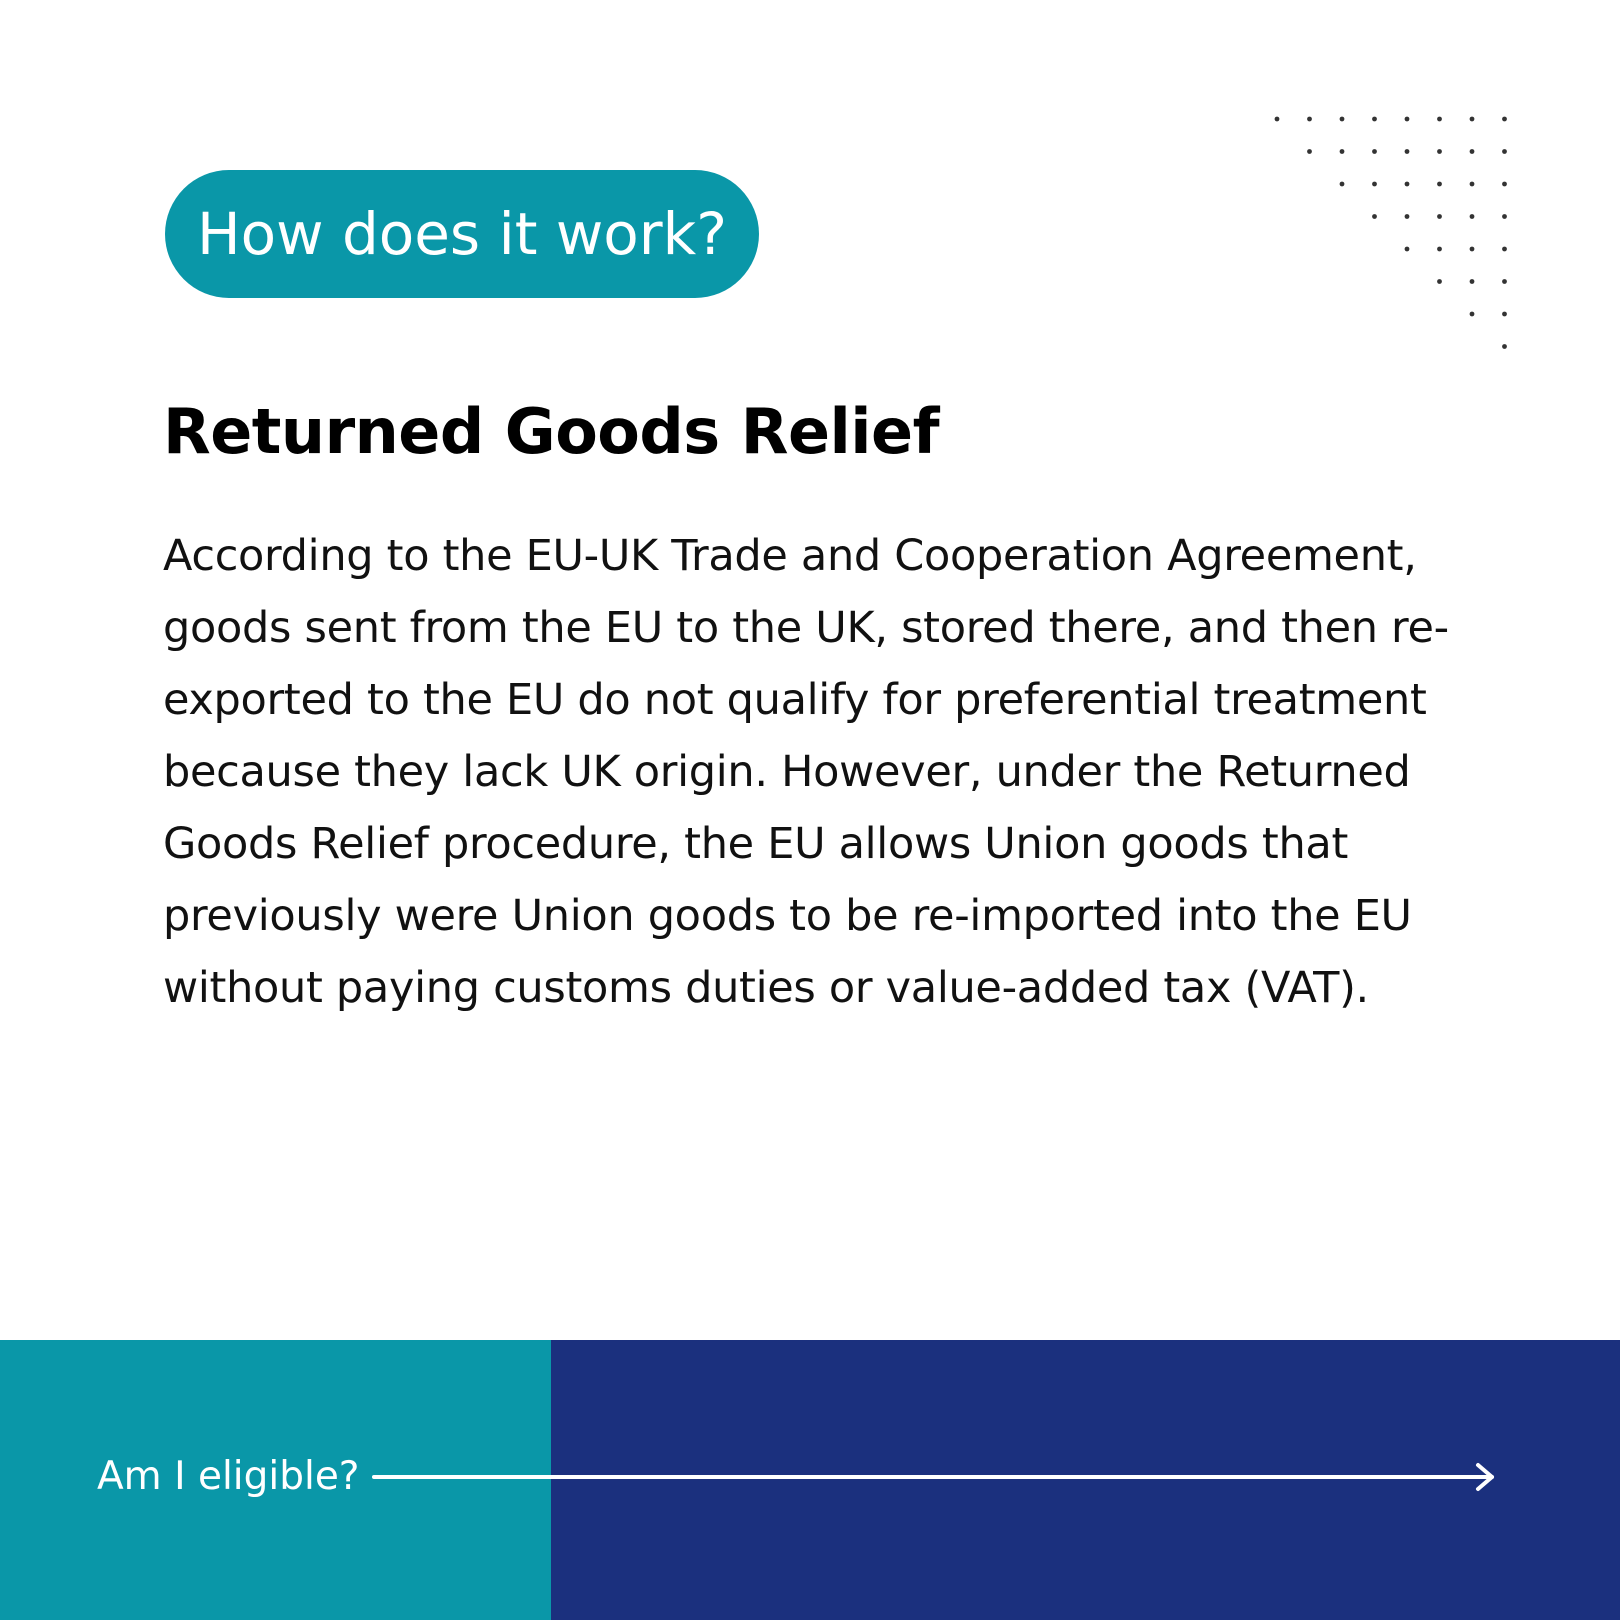  I want to click on section-pill: How does it work?, so click(462, 234).